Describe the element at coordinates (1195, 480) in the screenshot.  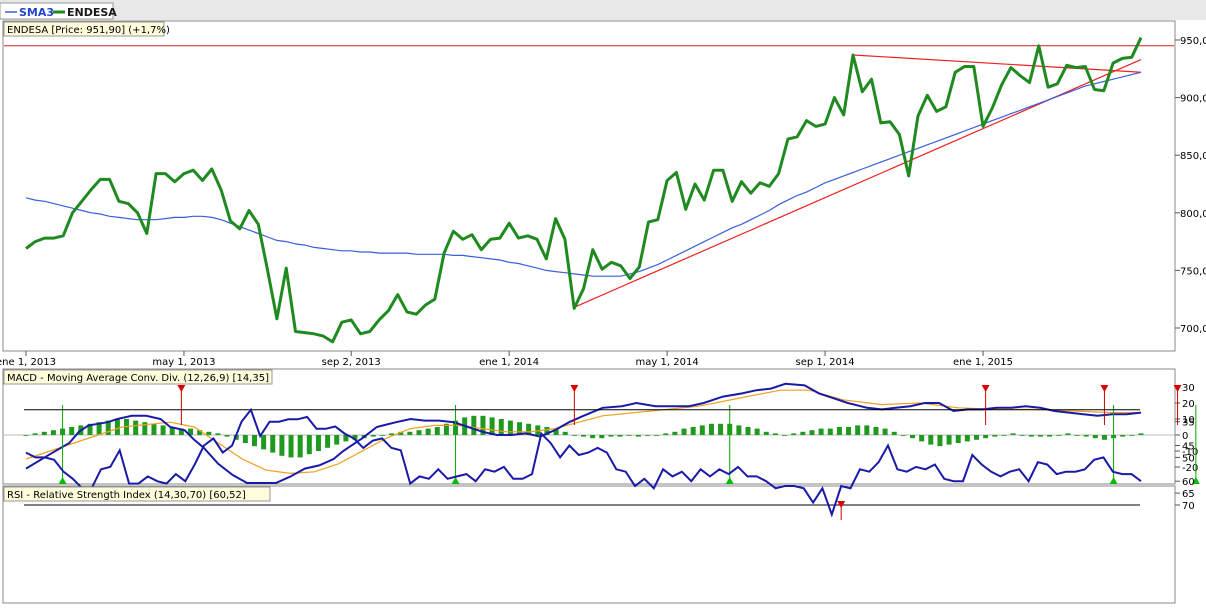
I see `macd-buy-marker` at that location.